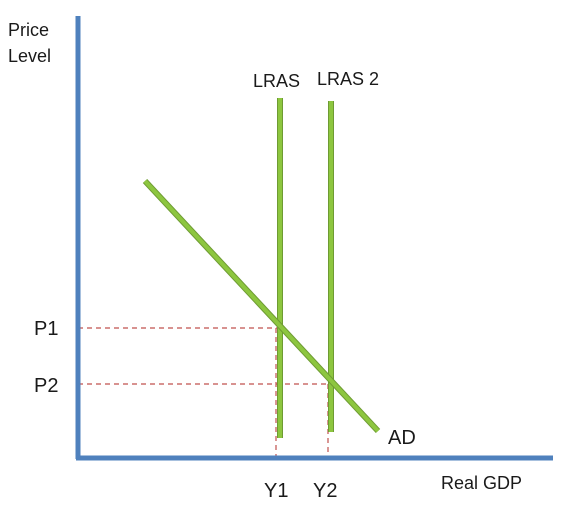 The height and width of the screenshot is (522, 576). I want to click on lras2-label: LRAS 2, so click(348, 79).